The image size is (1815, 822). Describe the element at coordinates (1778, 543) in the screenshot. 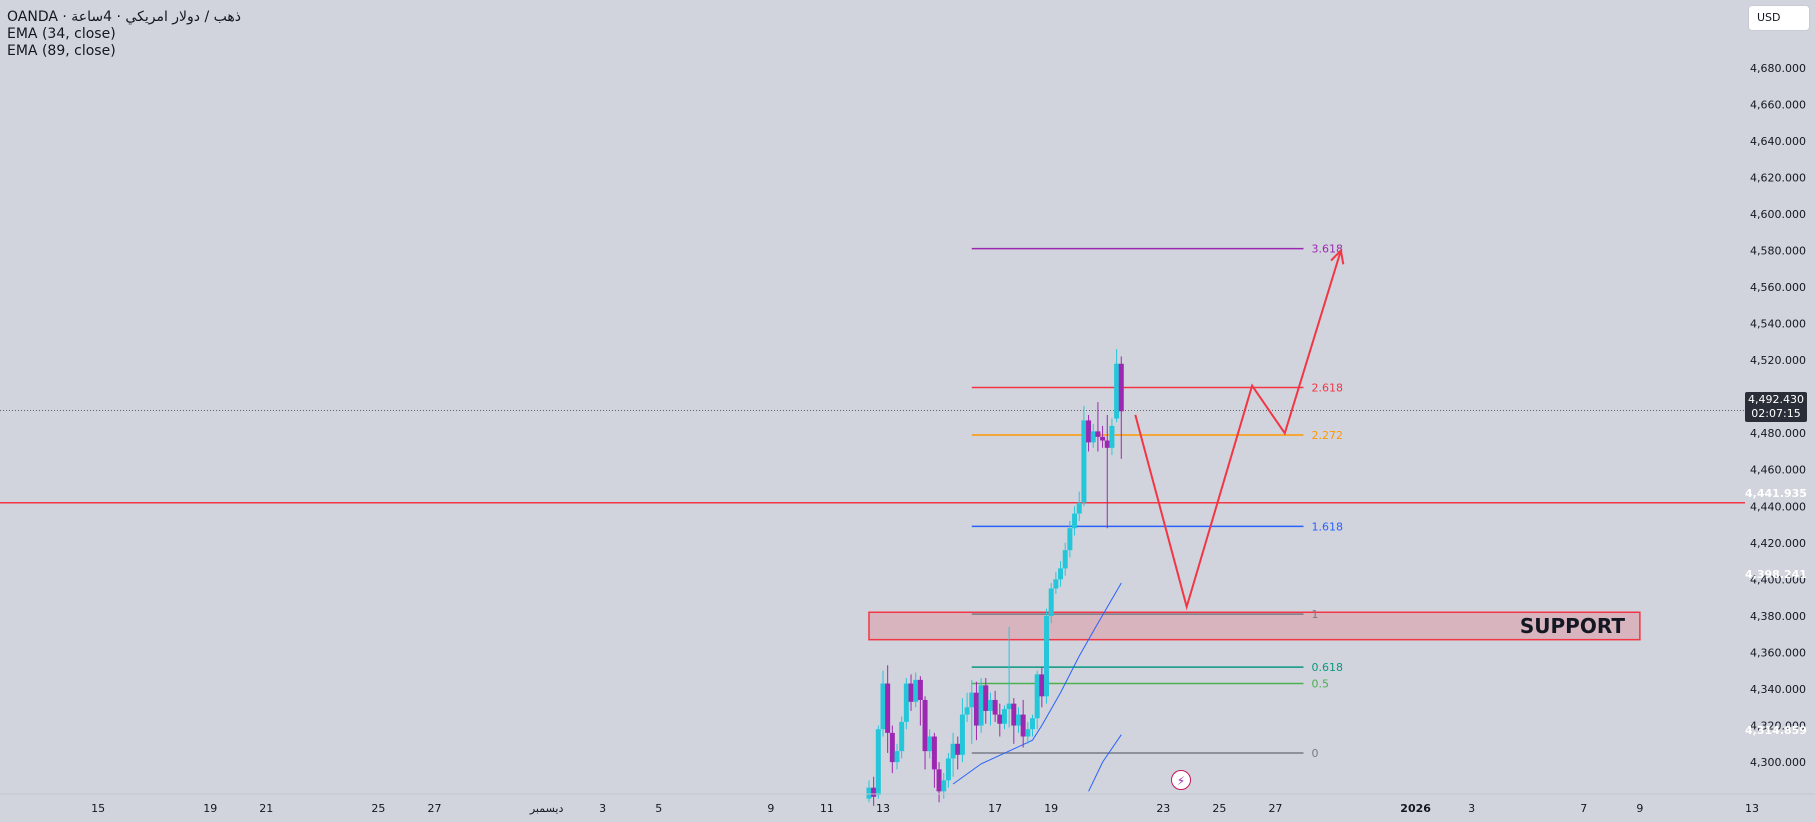

I see `price-axis-label: 4,420.000` at that location.